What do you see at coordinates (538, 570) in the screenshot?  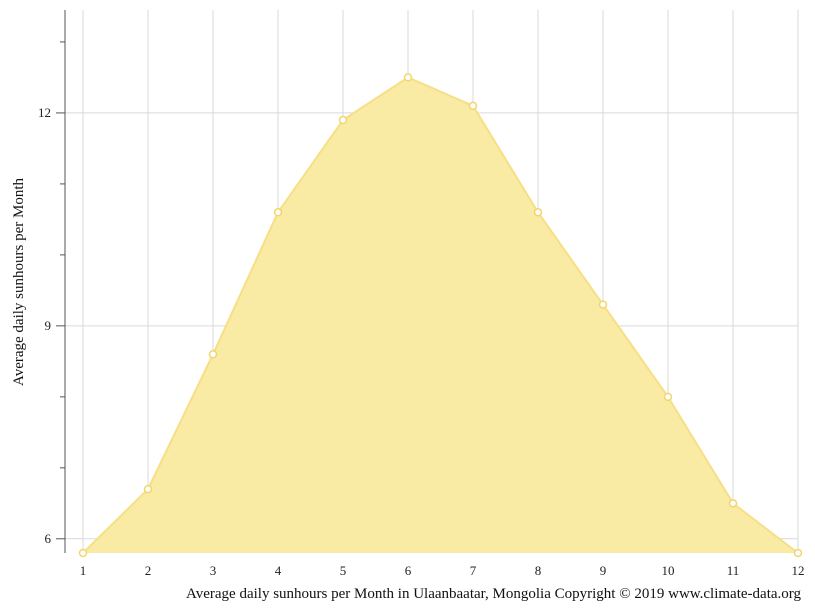 I see `x-tick-label: 8` at bounding box center [538, 570].